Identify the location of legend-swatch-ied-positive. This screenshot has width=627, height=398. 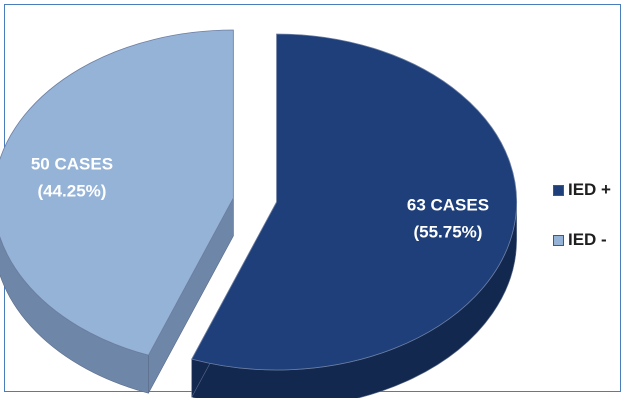
(558, 190).